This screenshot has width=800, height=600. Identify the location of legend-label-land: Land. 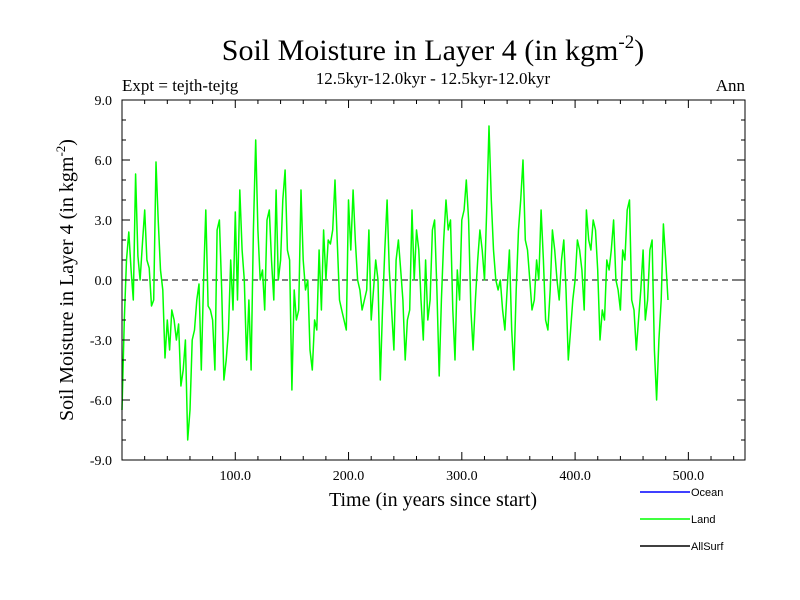
(703, 520).